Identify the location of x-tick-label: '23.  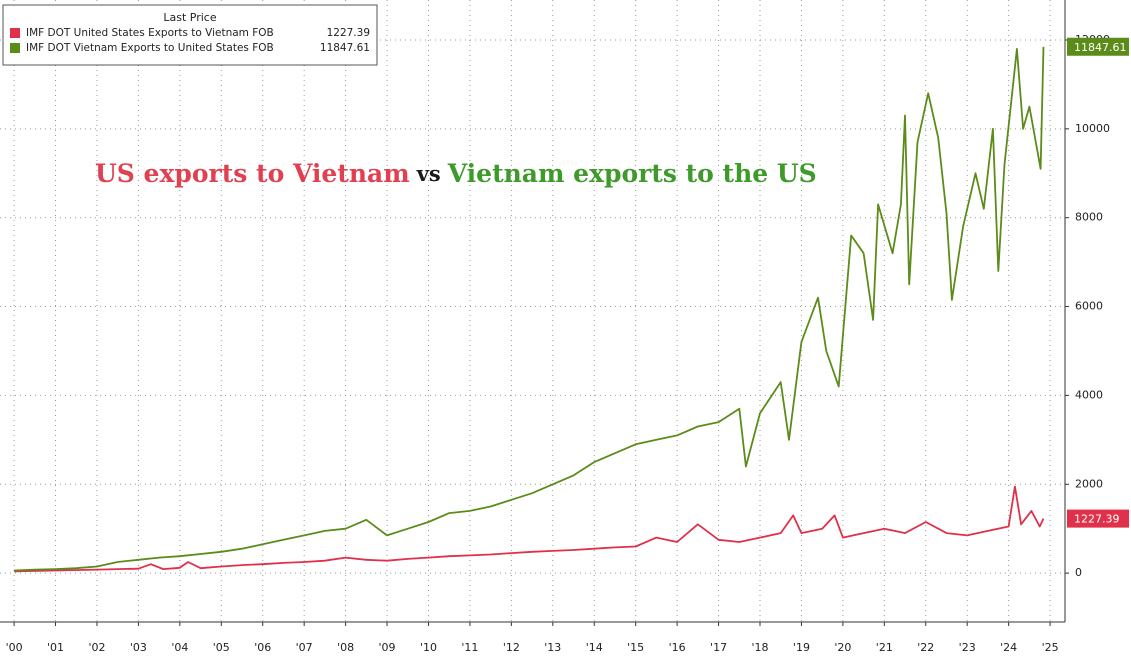
(967, 647).